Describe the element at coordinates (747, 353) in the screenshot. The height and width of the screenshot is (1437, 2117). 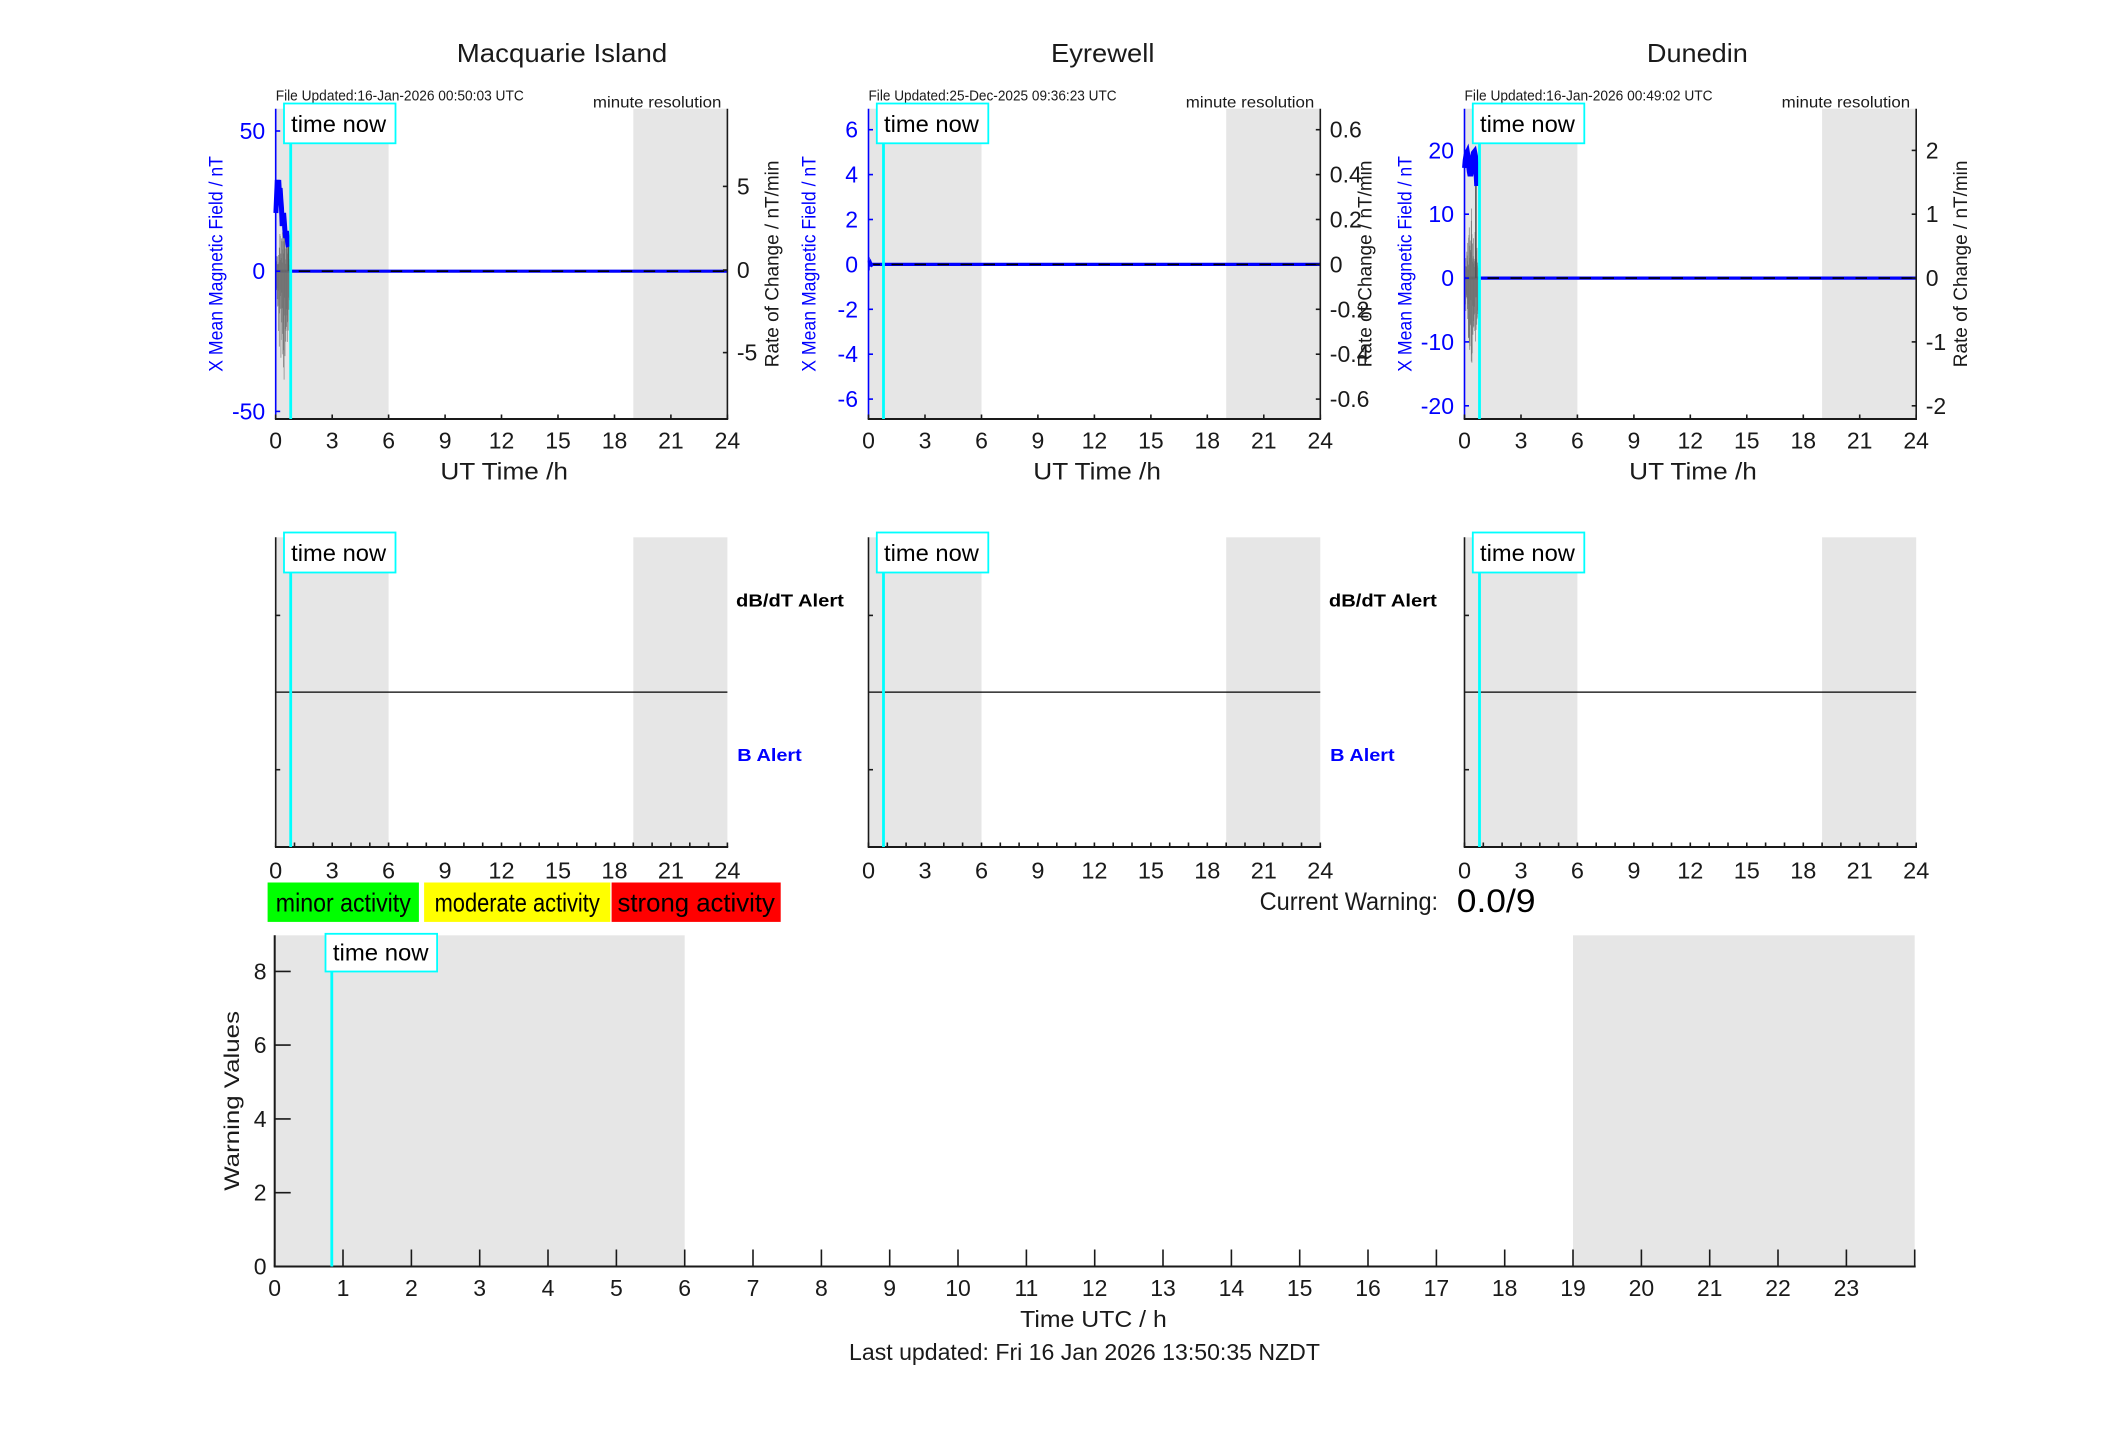
I see `svg-text: -5` at that location.